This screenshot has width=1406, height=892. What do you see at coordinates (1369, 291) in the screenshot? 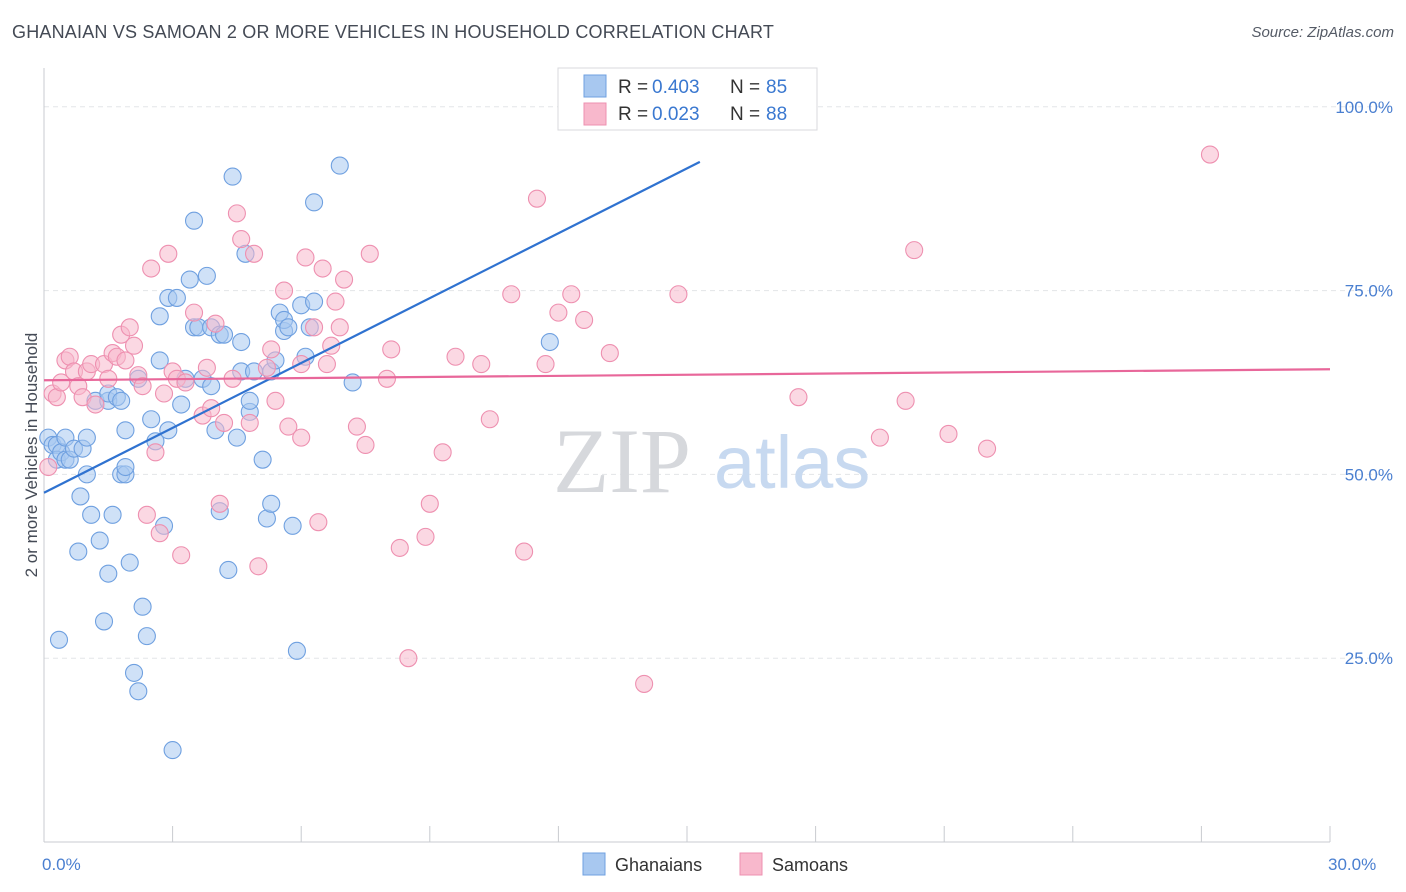
I see `y-tick-label: 75.0%` at bounding box center [1369, 291].